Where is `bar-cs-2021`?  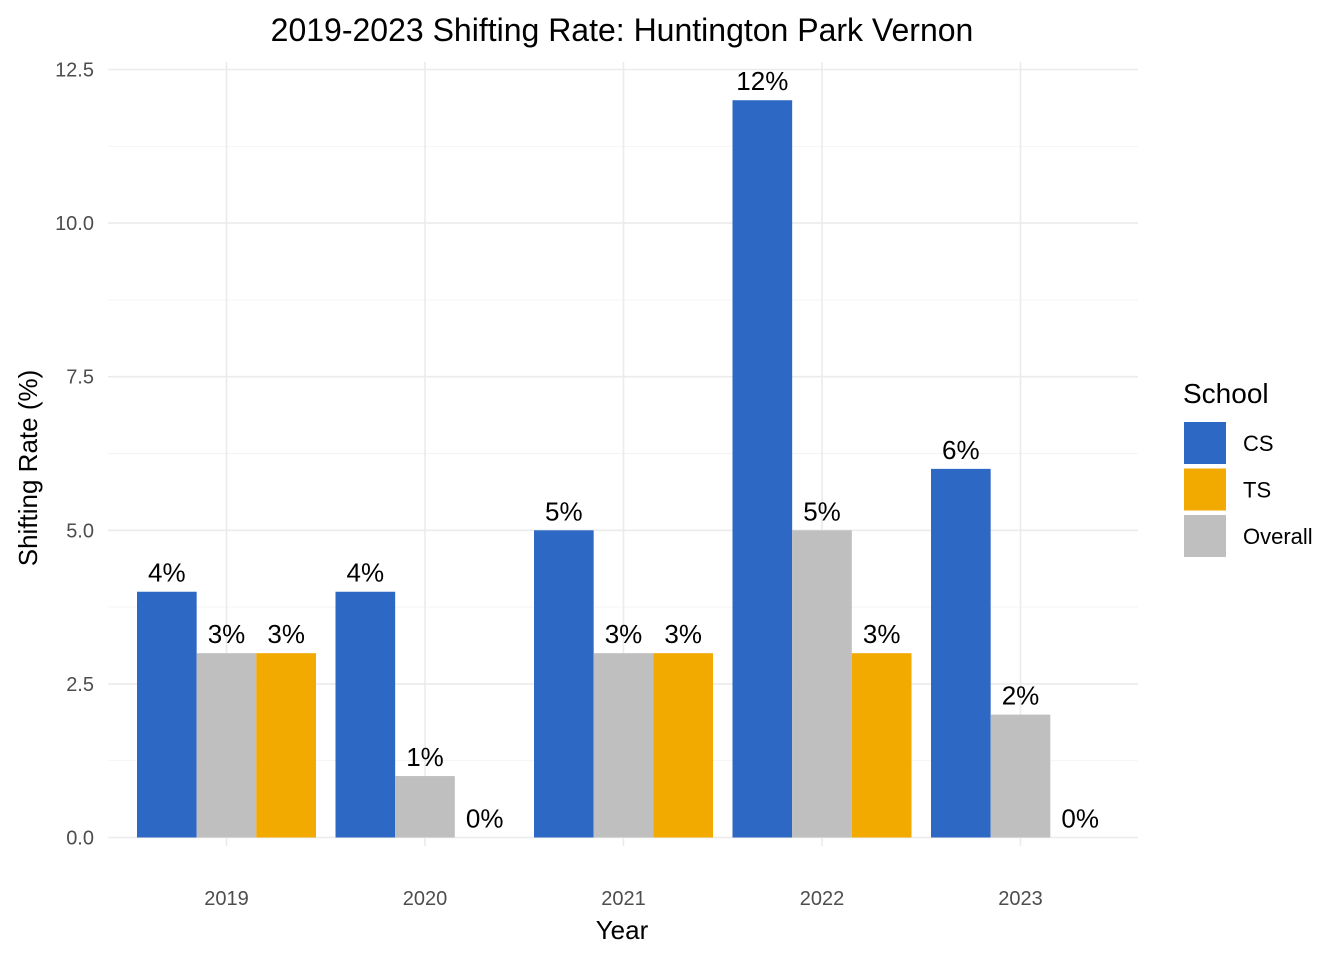
bar-cs-2021 is located at coordinates (564, 684).